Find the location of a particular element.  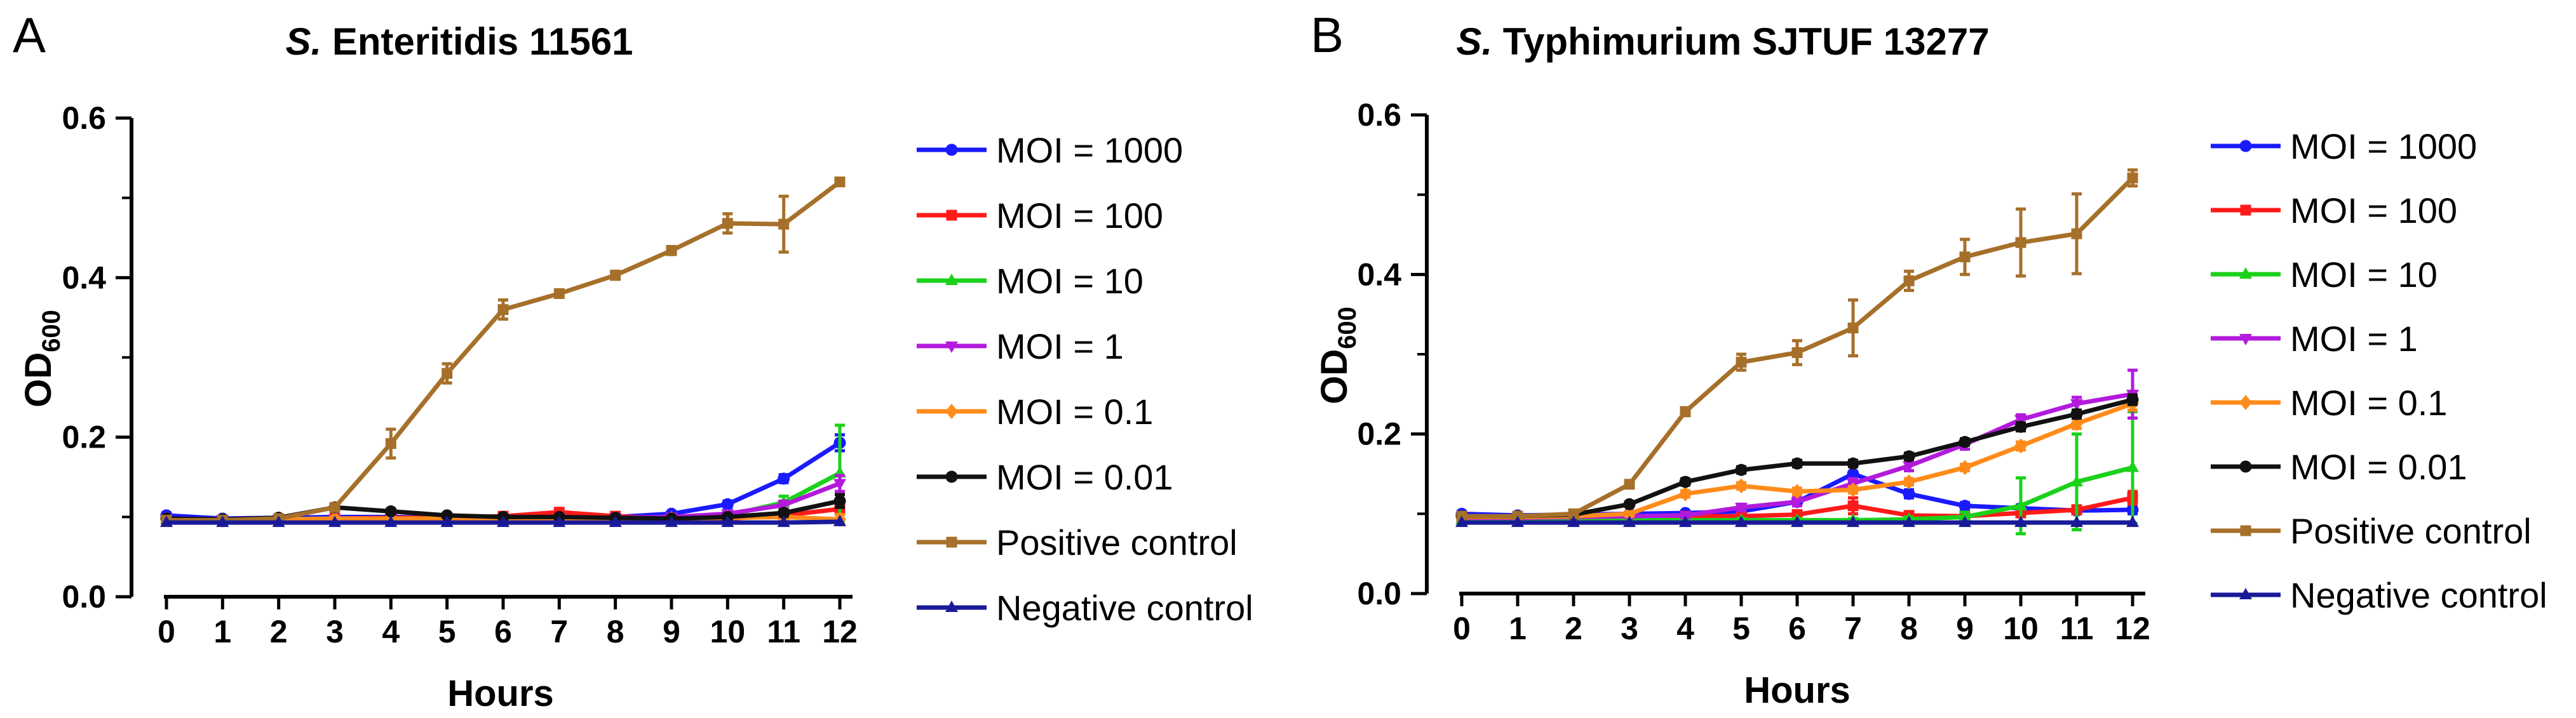

legend-label: MOI = 0.01 is located at coordinates (2378, 467).